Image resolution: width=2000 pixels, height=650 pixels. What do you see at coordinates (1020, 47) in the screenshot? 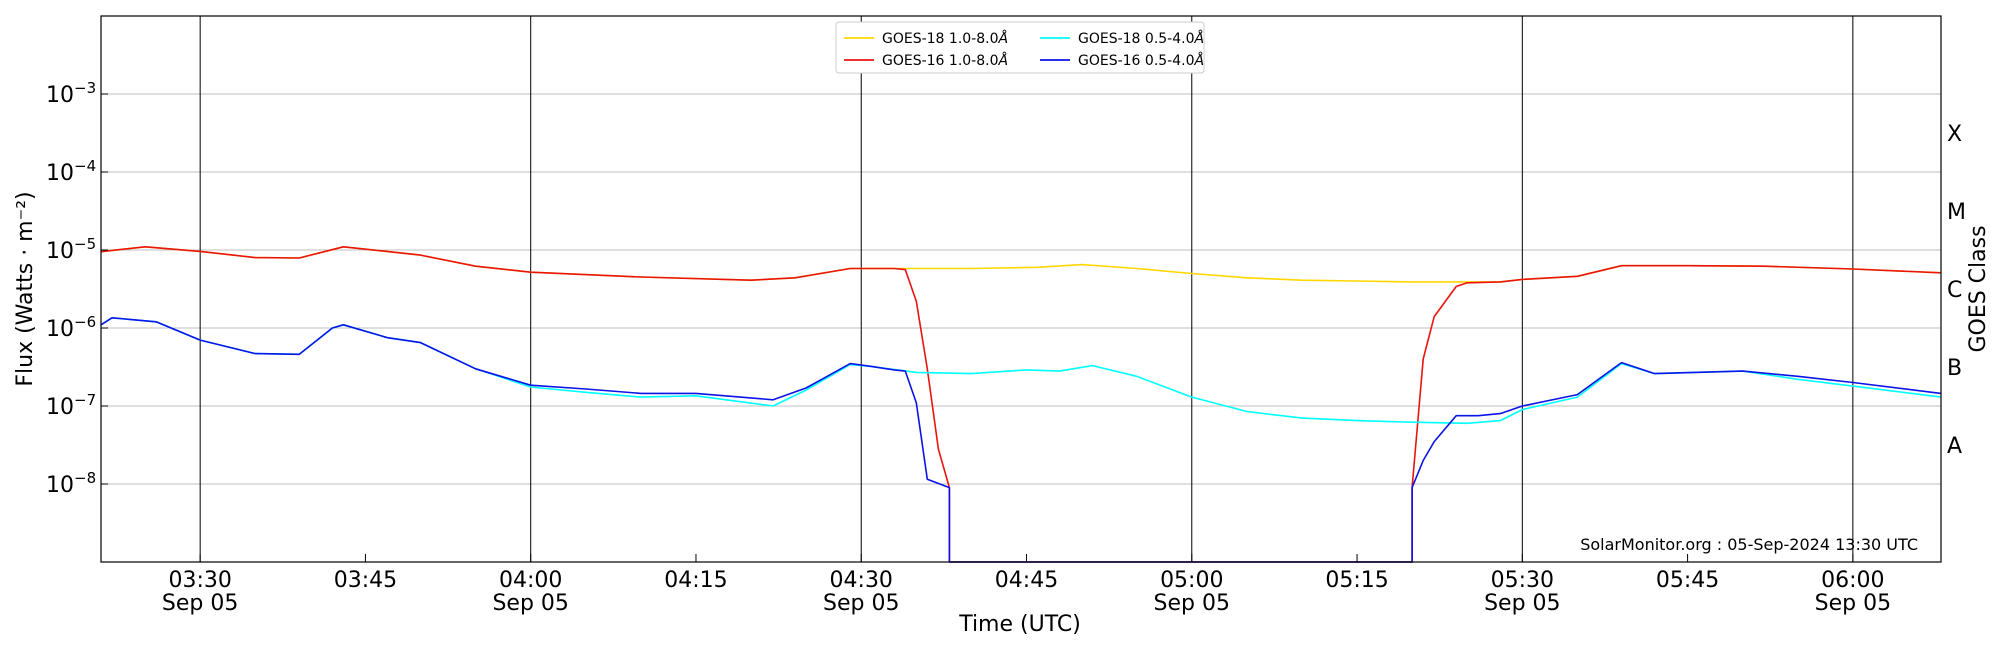
I see `legend-box` at bounding box center [1020, 47].